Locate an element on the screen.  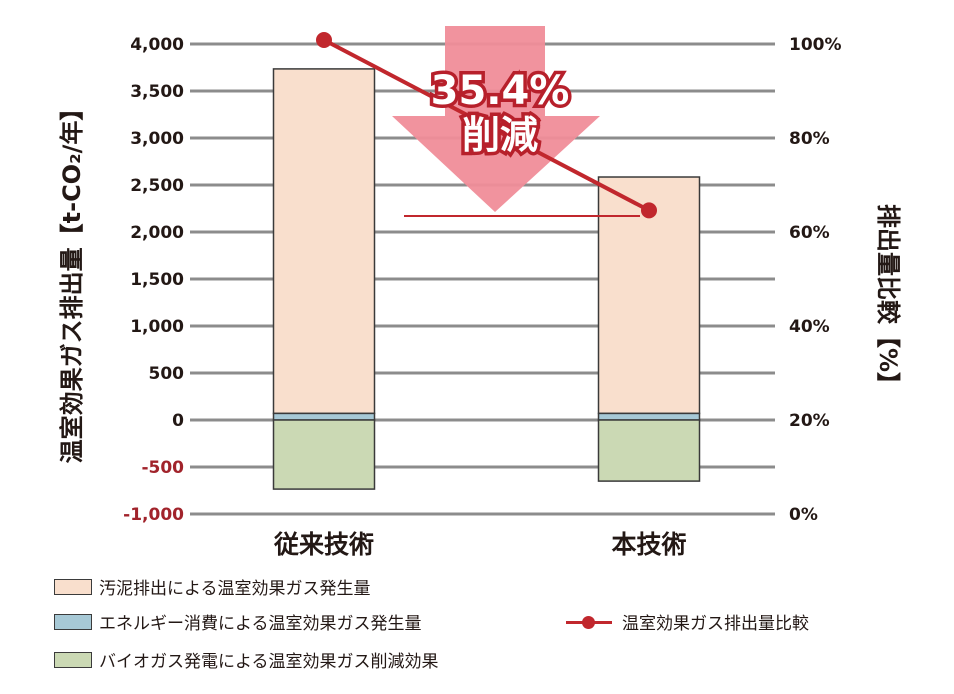
line-marker-icon is located at coordinates (589, 622).